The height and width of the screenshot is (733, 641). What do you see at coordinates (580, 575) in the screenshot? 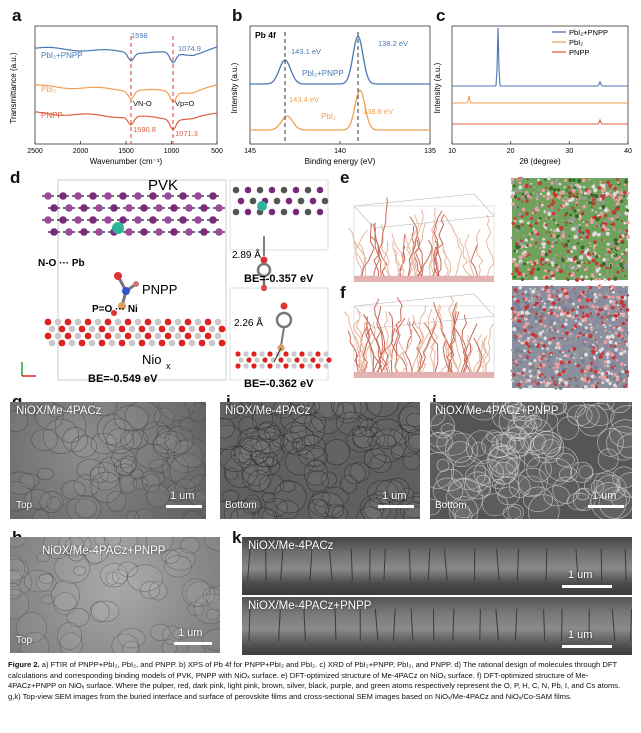
I see `sem-k1-scale-text: 1 um` at bounding box center [580, 575].